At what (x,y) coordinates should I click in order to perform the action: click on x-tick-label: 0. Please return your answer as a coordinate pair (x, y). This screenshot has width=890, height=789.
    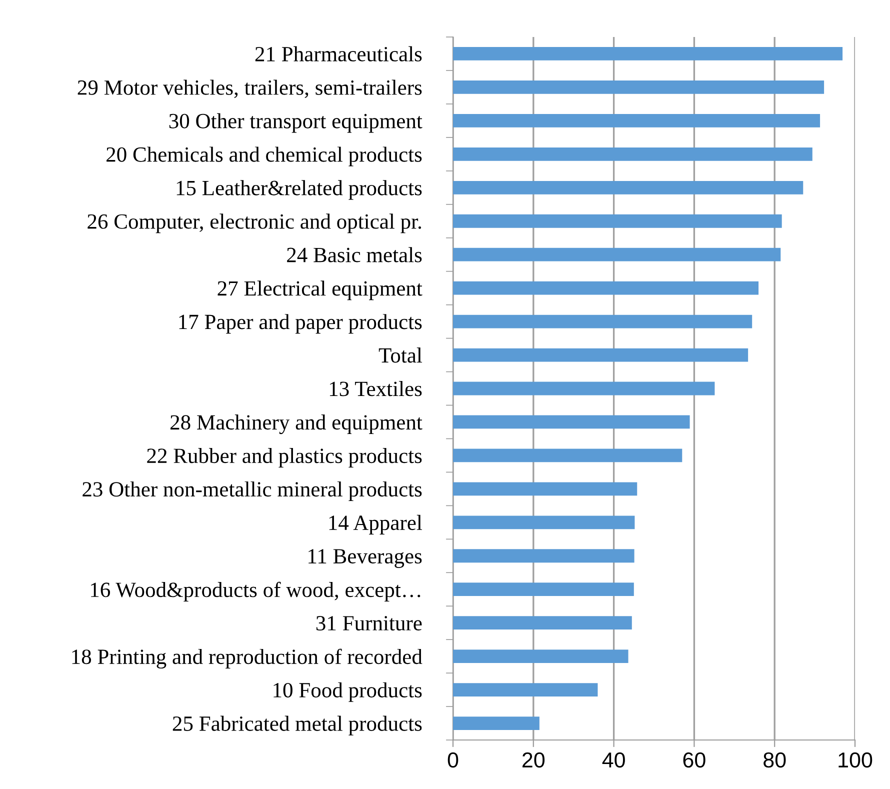
    Looking at the image, I should click on (453, 760).